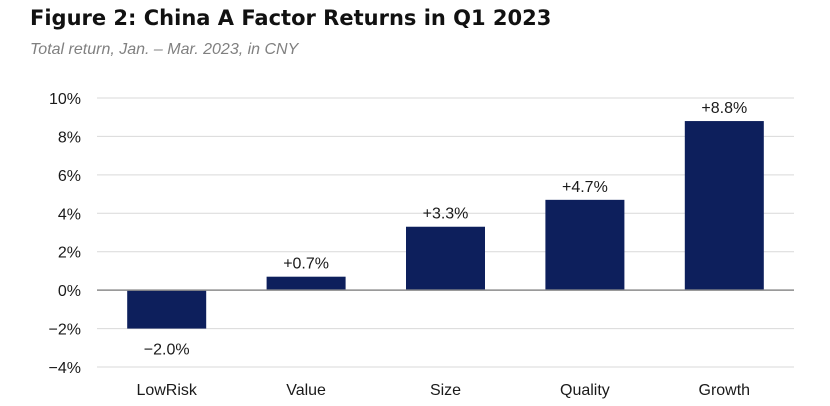 The height and width of the screenshot is (406, 830). Describe the element at coordinates (306, 390) in the screenshot. I see `x-category-label: Value` at that location.